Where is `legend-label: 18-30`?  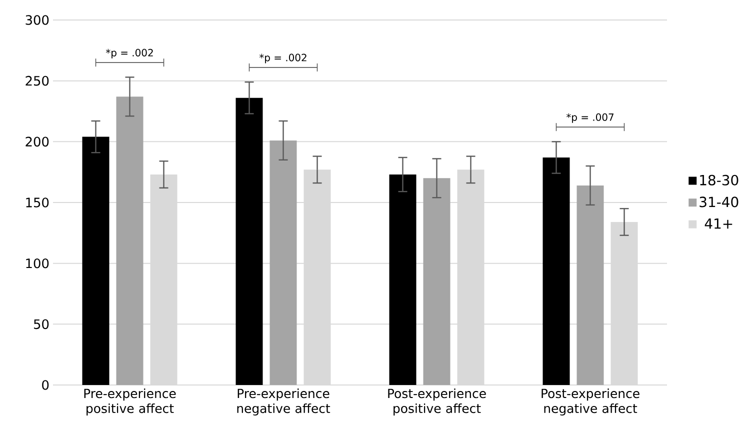
legend-label: 18-30 is located at coordinates (719, 180).